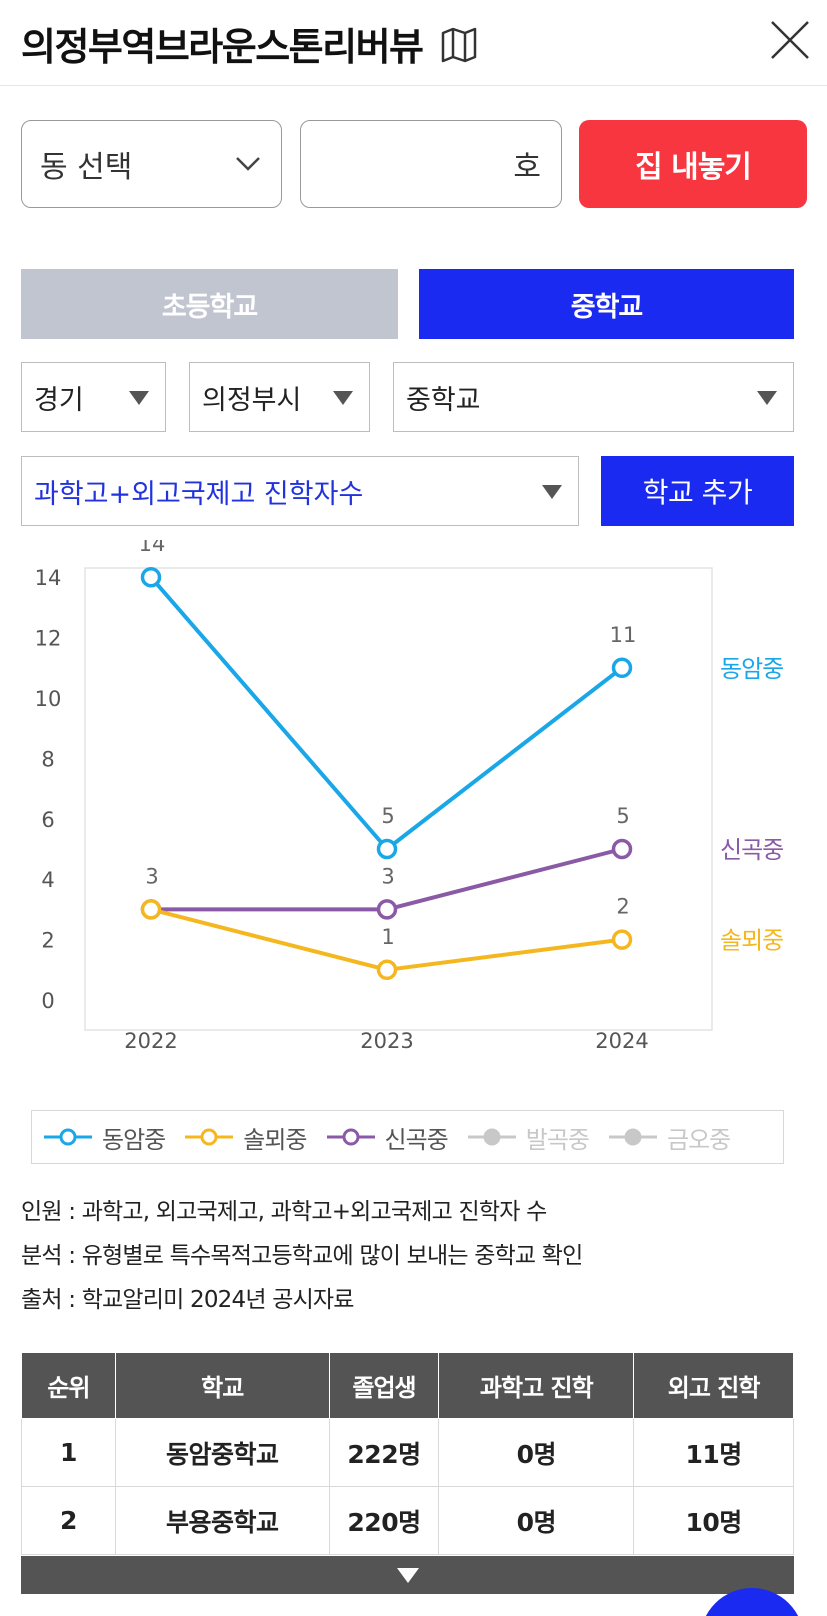 Image resolution: width=827 pixels, height=1616 pixels. I want to click on school-type-value: 중학교, so click(443, 400).